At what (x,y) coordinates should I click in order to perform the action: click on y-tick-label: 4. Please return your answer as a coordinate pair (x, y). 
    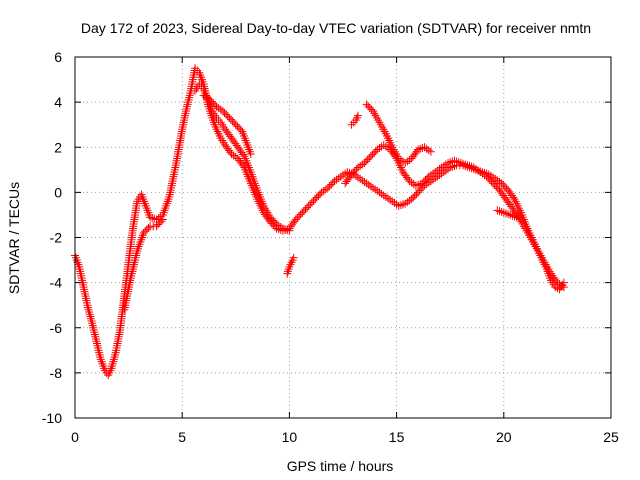
    Looking at the image, I should click on (58, 102).